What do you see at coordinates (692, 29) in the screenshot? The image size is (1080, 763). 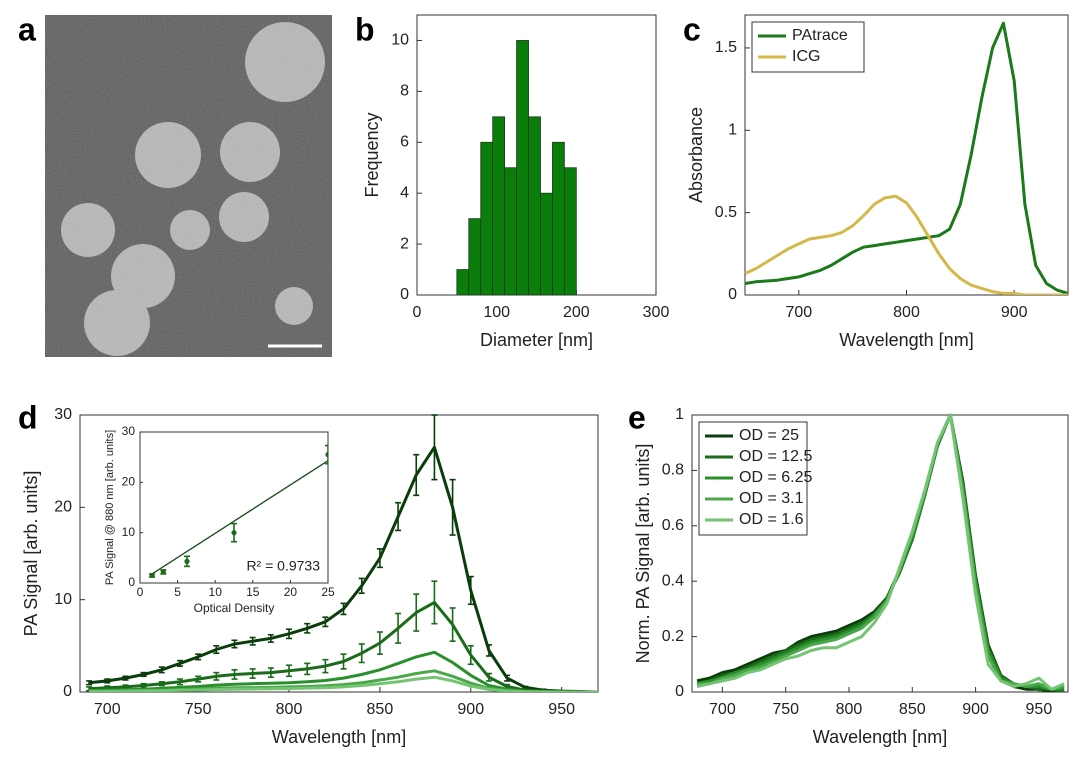 I see `panel-letter: c` at bounding box center [692, 29].